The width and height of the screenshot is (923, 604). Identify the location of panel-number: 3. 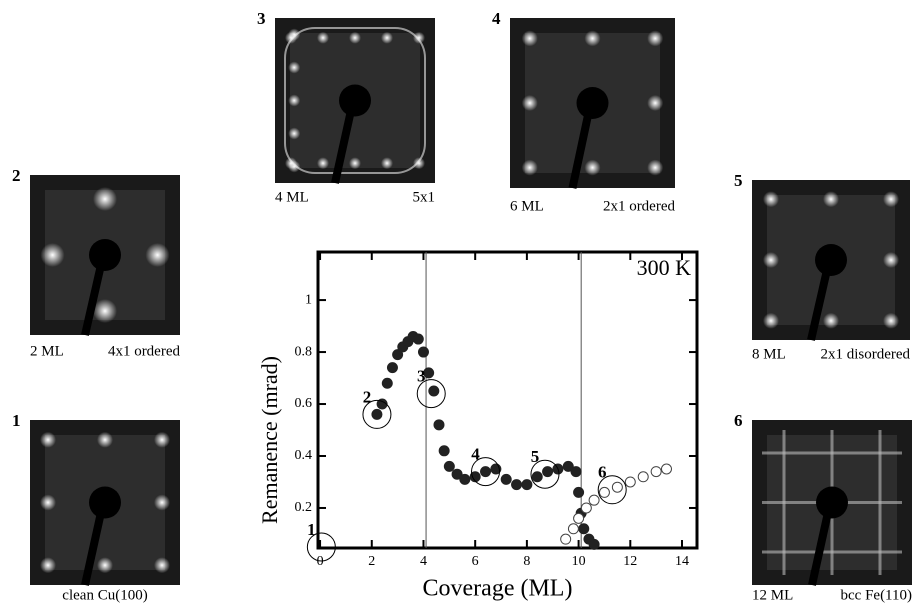
(261, 18).